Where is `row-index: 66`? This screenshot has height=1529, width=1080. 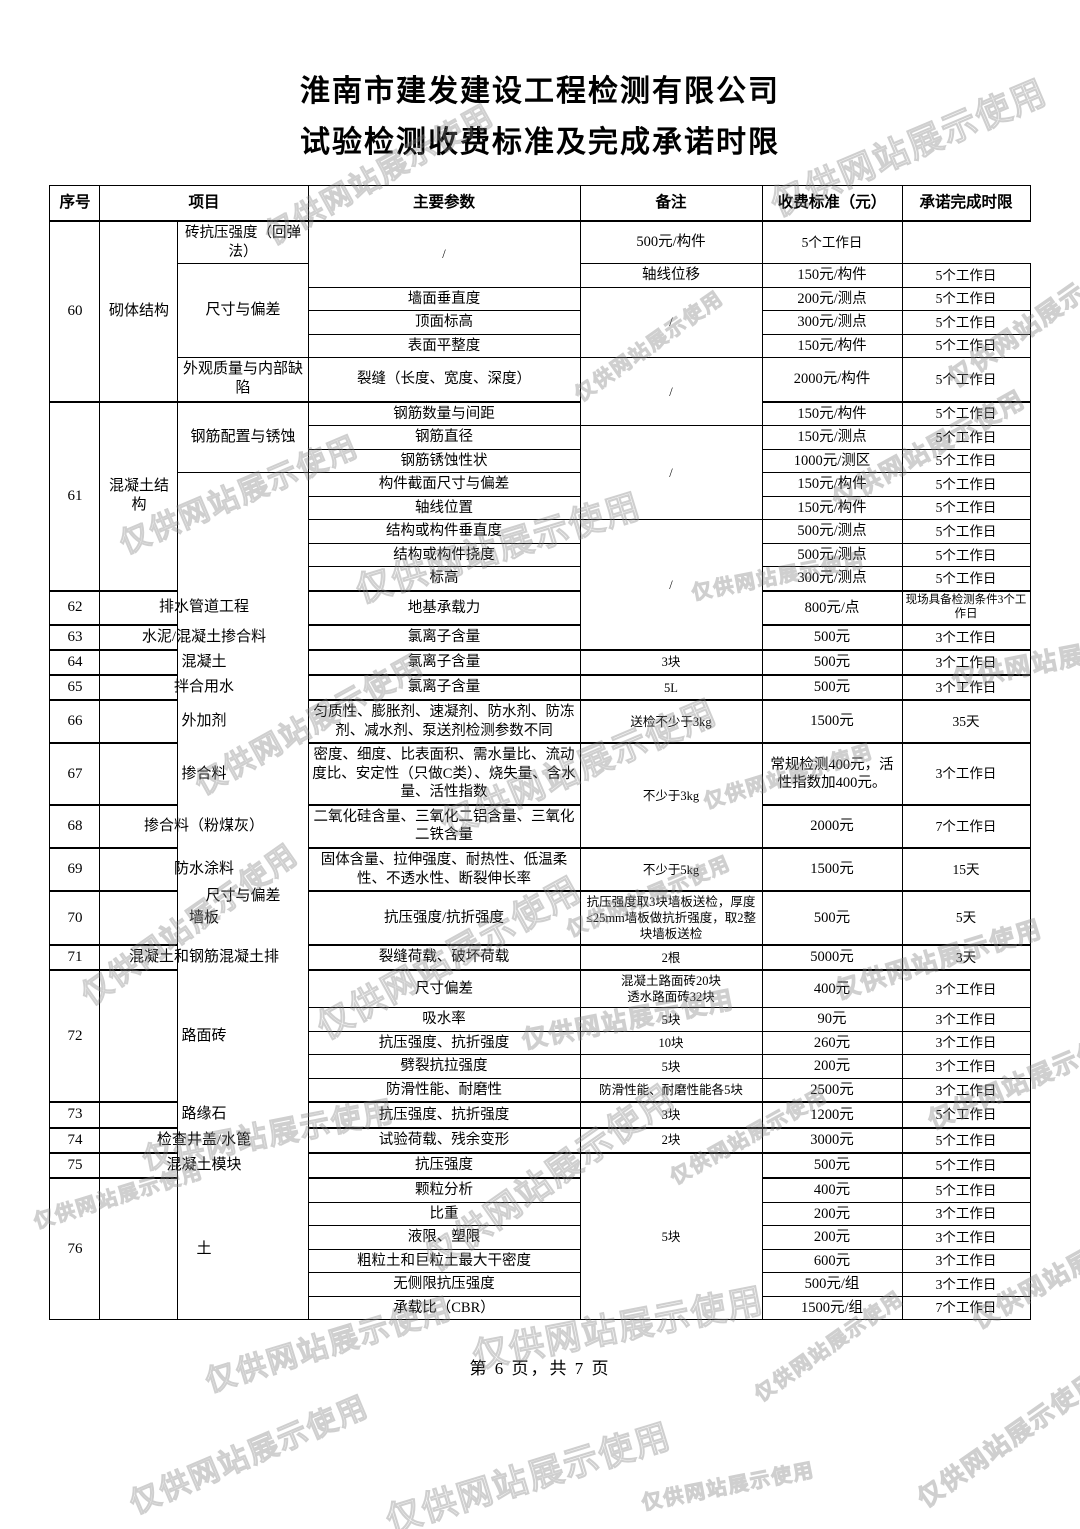 row-index: 66 is located at coordinates (75, 721).